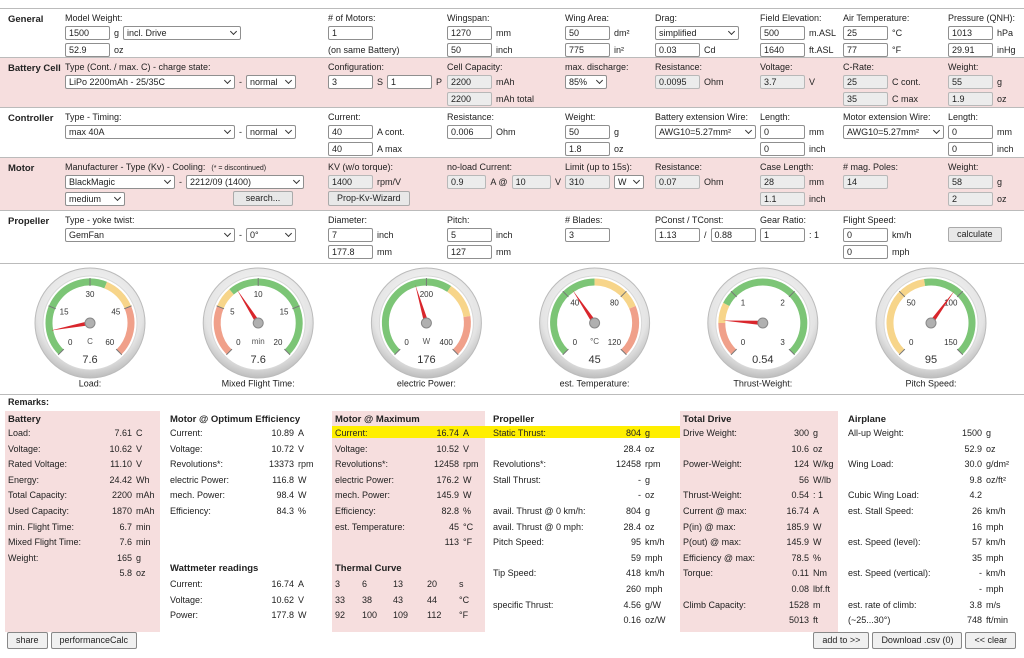 Image resolution: width=1024 pixels, height=658 pixels. I want to click on gauge-value: 95, so click(931, 360).